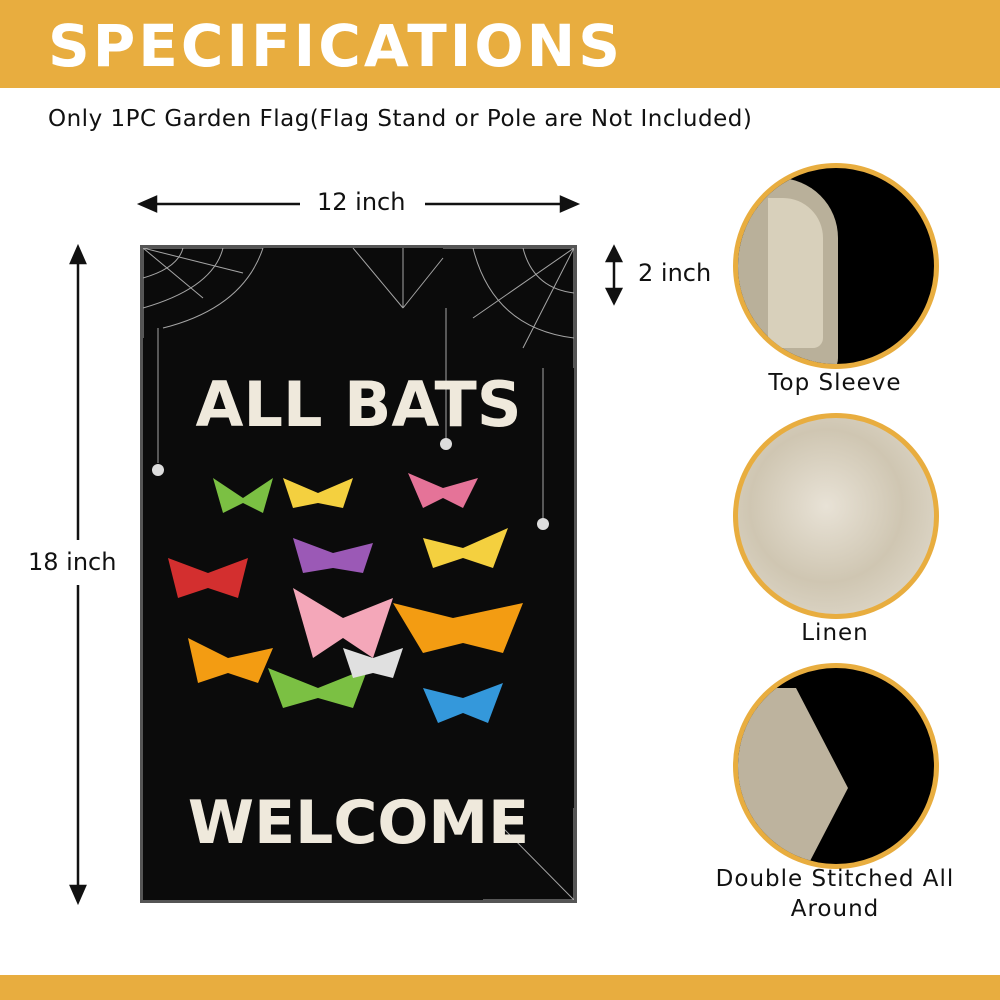 Image resolution: width=1000 pixels, height=1000 pixels. What do you see at coordinates (358, 404) in the screenshot?
I see `flag-text-top: ALL BATS` at bounding box center [358, 404].